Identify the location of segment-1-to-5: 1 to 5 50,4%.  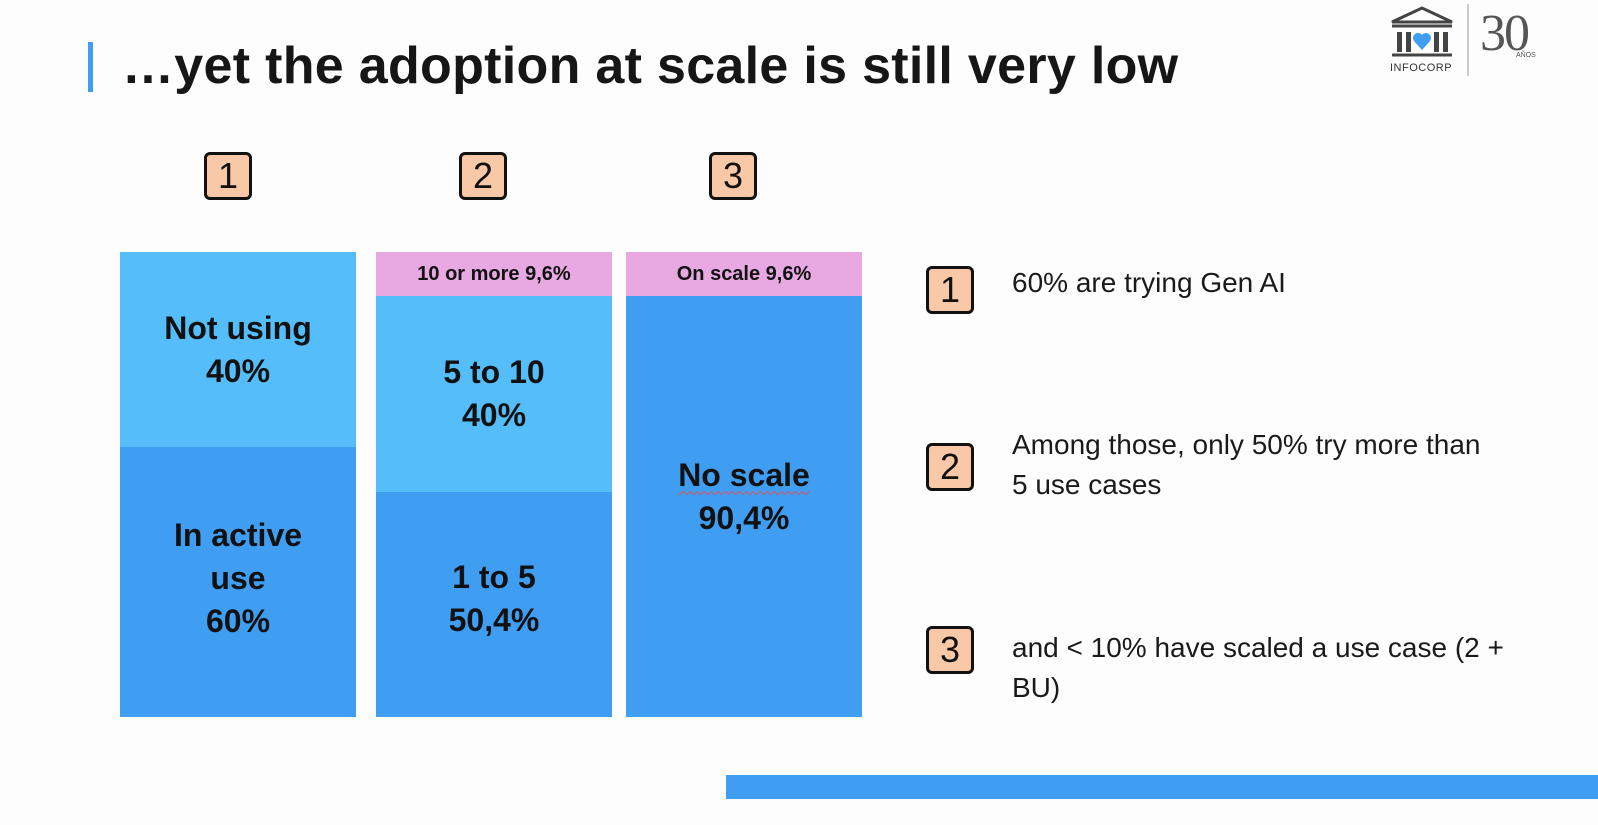
(494, 604).